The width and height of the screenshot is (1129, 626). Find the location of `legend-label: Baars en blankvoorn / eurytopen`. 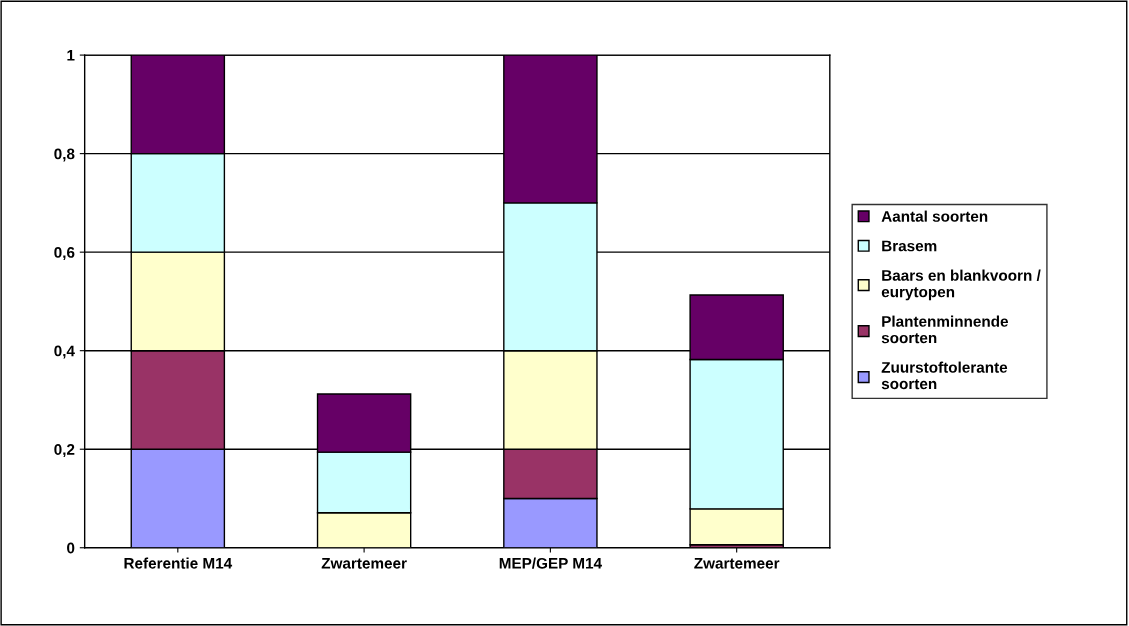

legend-label: Baars en blankvoorn / eurytopen is located at coordinates (961, 285).